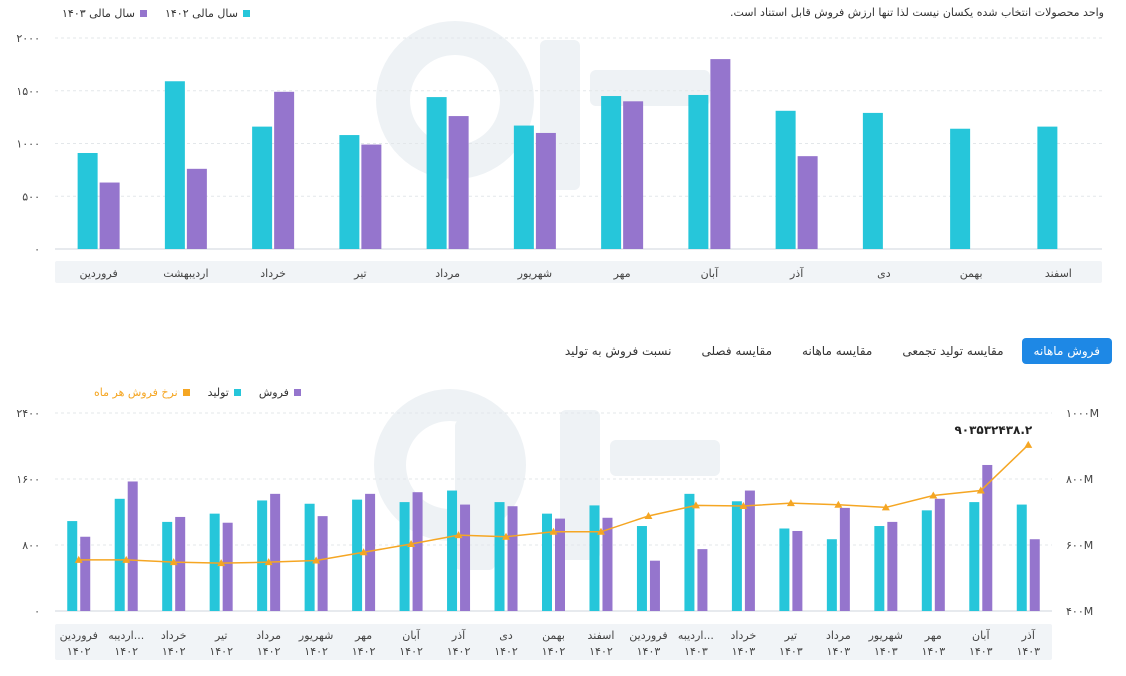 The height and width of the screenshot is (676, 1126). I want to click on y-tick-label: ۲۰۰۰, so click(28, 38).